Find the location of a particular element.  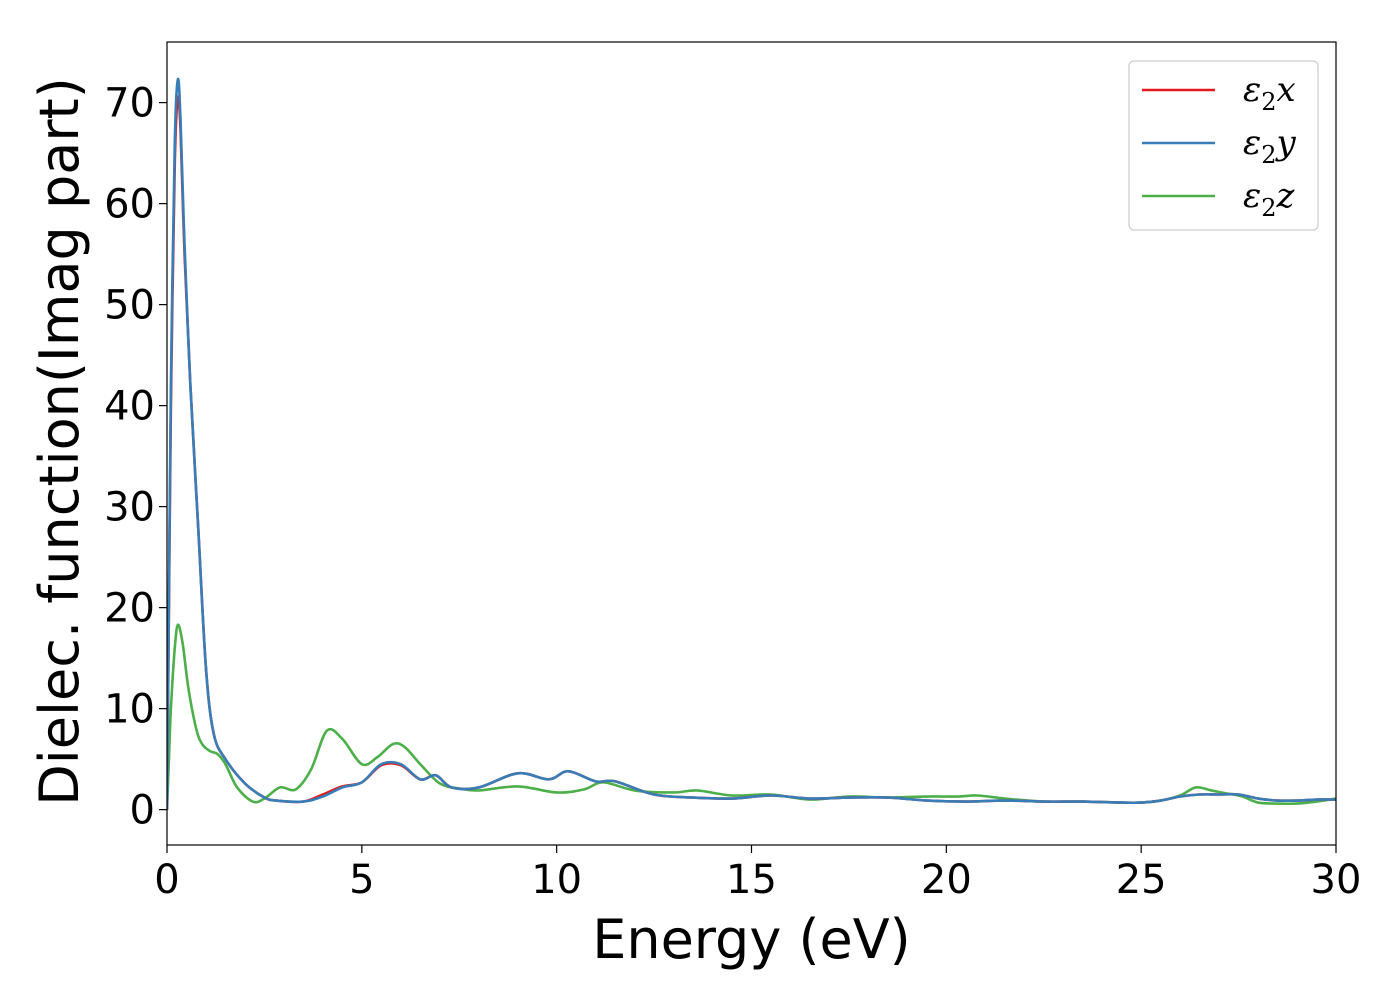

y-tick-label: 30 is located at coordinates (129, 508).